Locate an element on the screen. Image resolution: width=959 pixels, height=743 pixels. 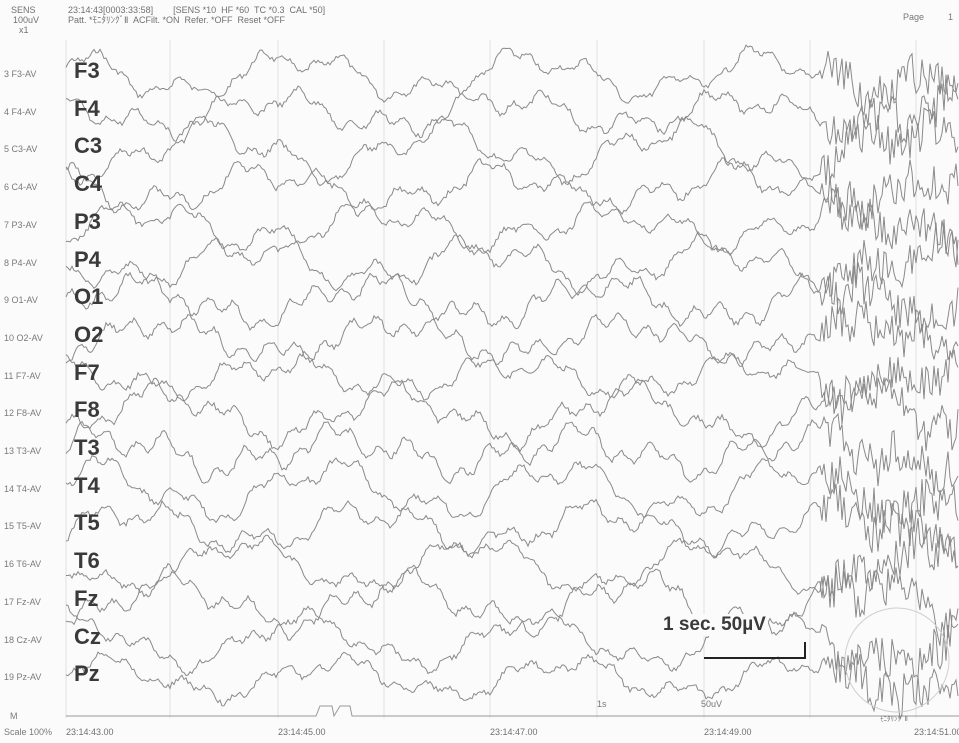
sens-title: SENS is located at coordinates (23, 10).